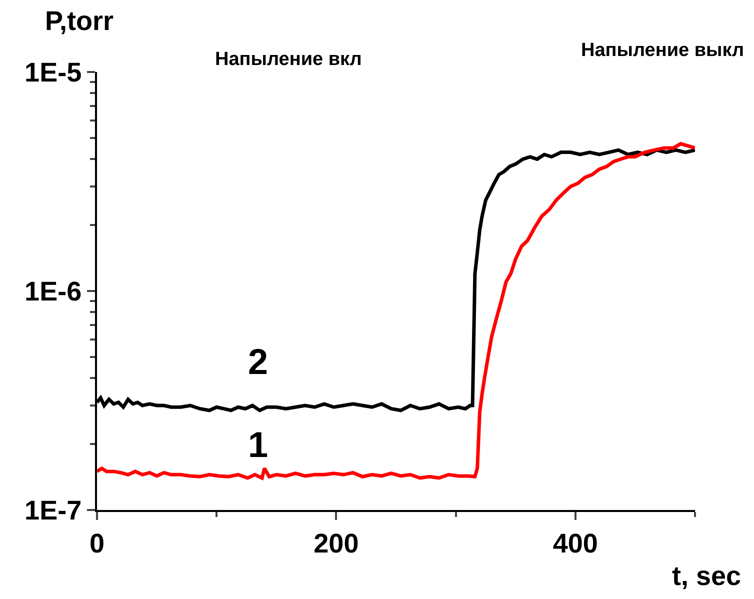 This screenshot has height=599, width=754. Describe the element at coordinates (53, 510) in the screenshot. I see `y-tick-label: 1E-7` at that location.